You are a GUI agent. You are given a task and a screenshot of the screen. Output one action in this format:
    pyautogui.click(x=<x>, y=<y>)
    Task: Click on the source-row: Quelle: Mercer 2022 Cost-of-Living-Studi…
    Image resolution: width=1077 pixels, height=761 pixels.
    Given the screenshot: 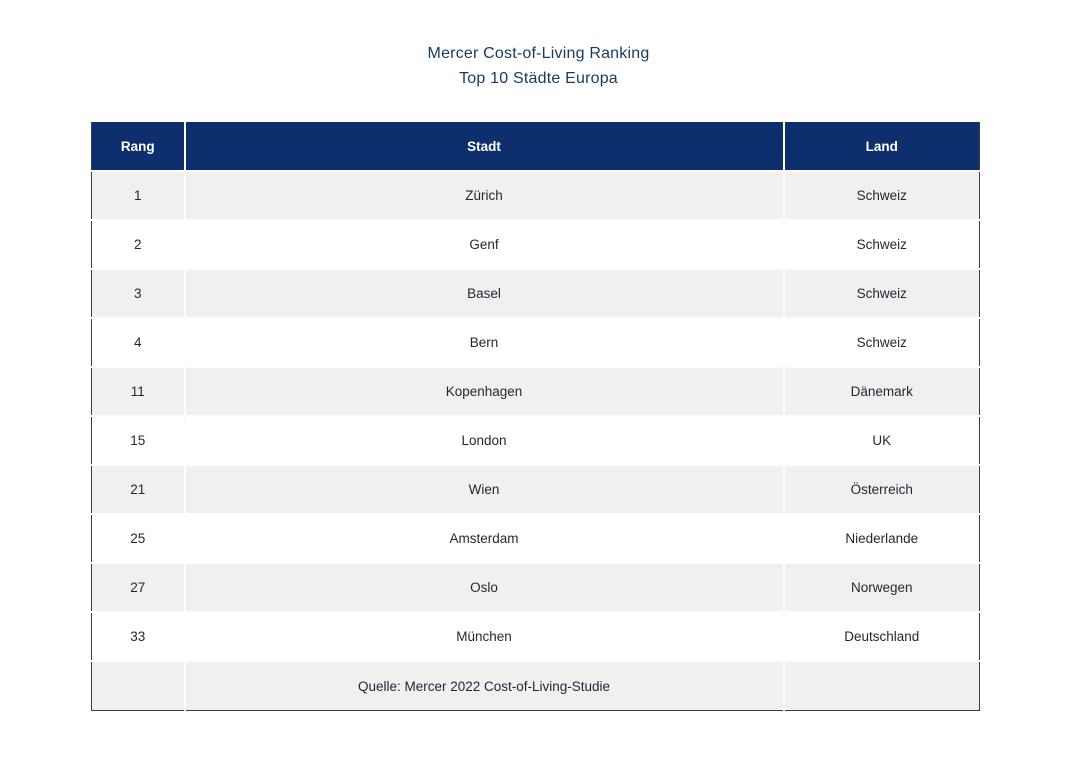 What is the action you would take?
    pyautogui.click(x=535, y=686)
    